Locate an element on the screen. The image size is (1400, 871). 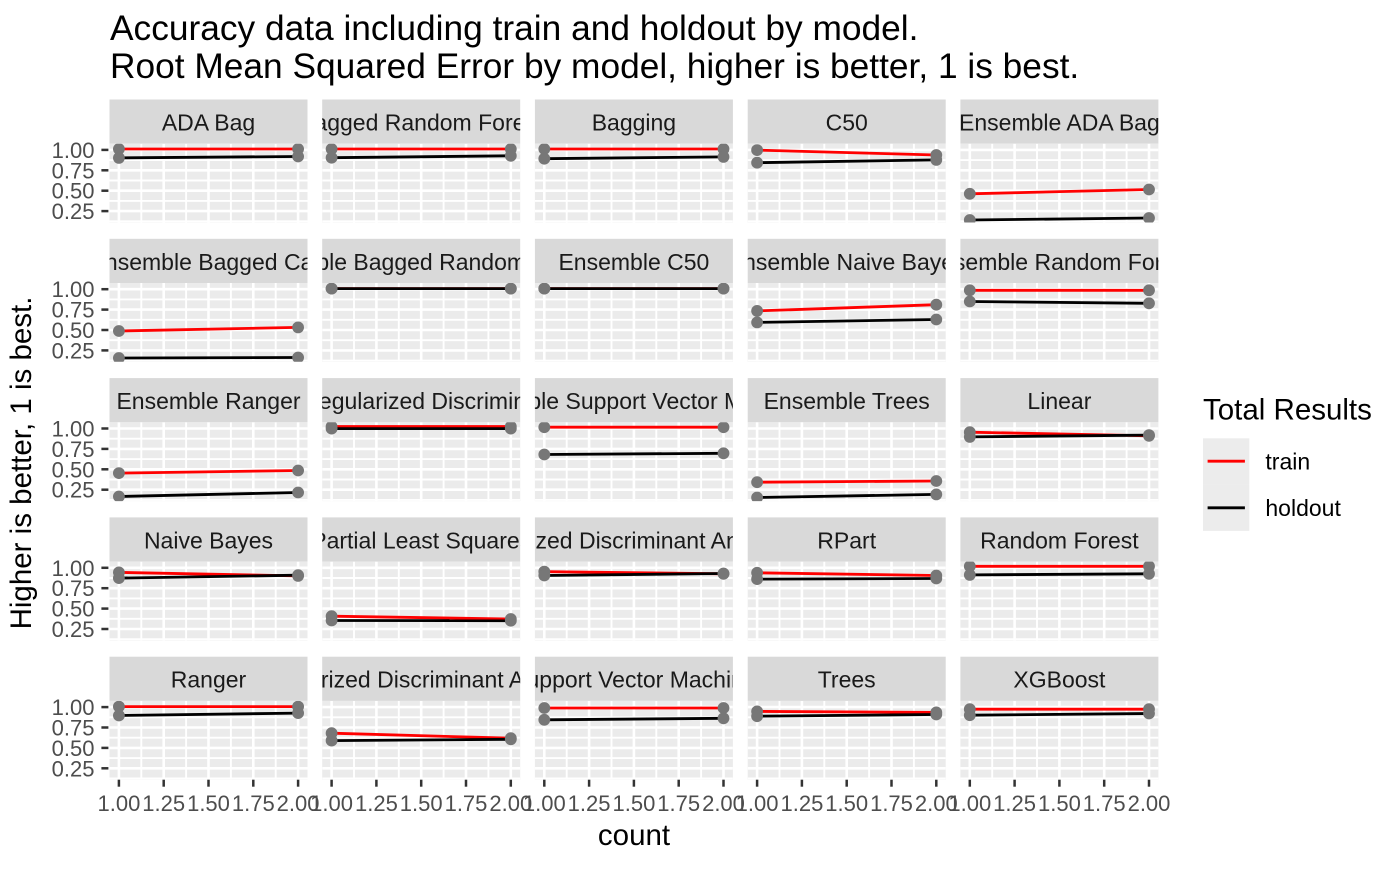
svg-text: Ensemble Random Forest is located at coordinates (1060, 262).